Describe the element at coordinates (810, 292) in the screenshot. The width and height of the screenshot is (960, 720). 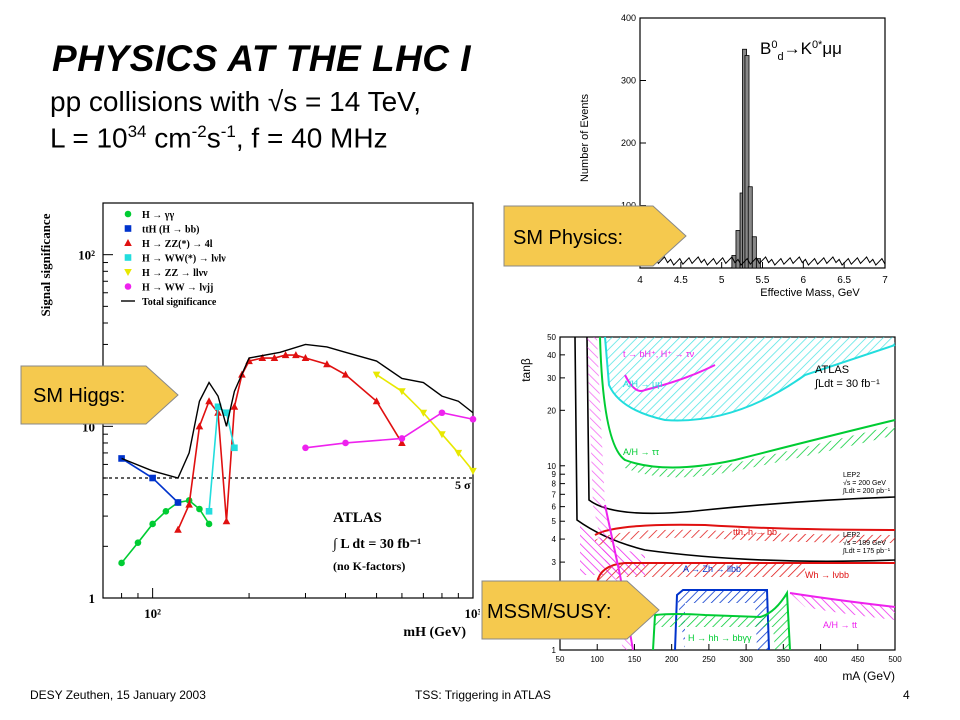
I see `bphys-x-axis-label: Effective Mass, GeV` at that location.